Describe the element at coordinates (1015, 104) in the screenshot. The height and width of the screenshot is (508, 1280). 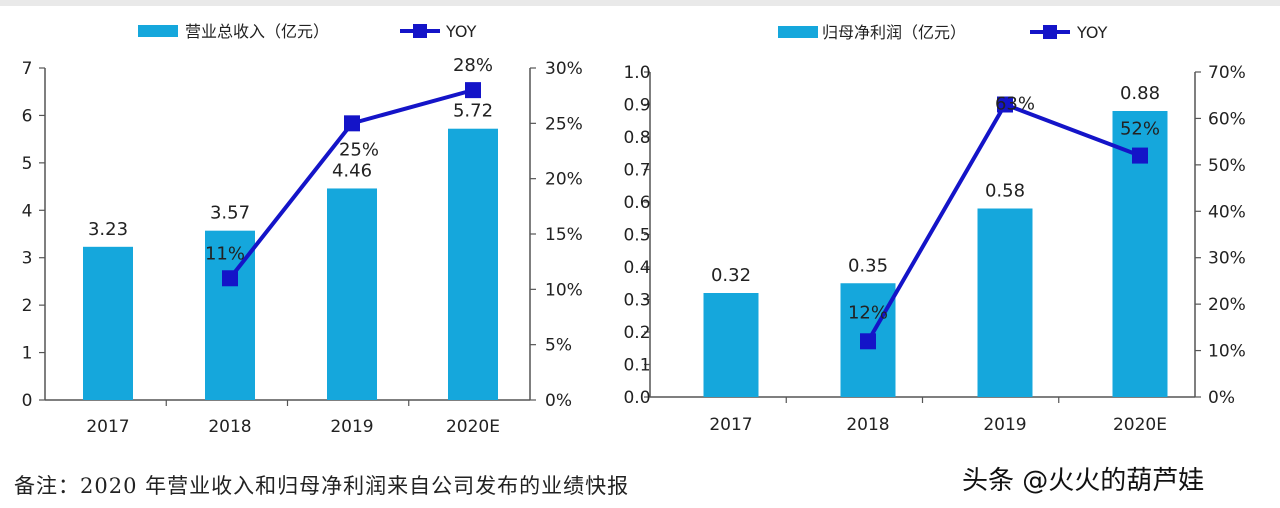
I see `profit-yoy-value-label: 63%` at that location.